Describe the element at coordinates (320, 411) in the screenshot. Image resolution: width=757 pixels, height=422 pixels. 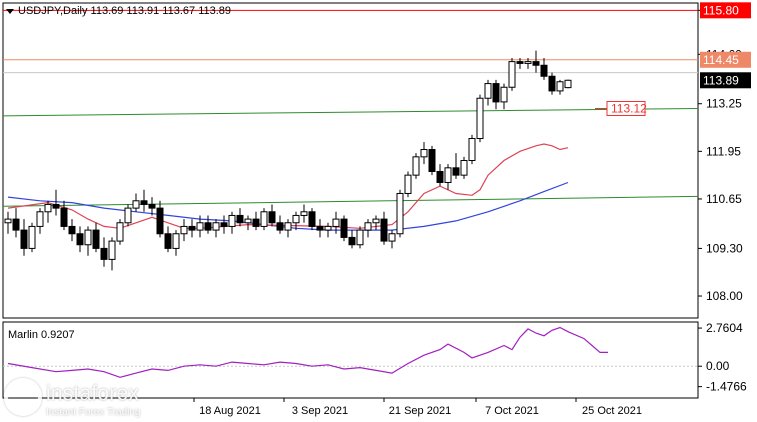
I see `x-tick-label: 3 Sep 2021` at that location.